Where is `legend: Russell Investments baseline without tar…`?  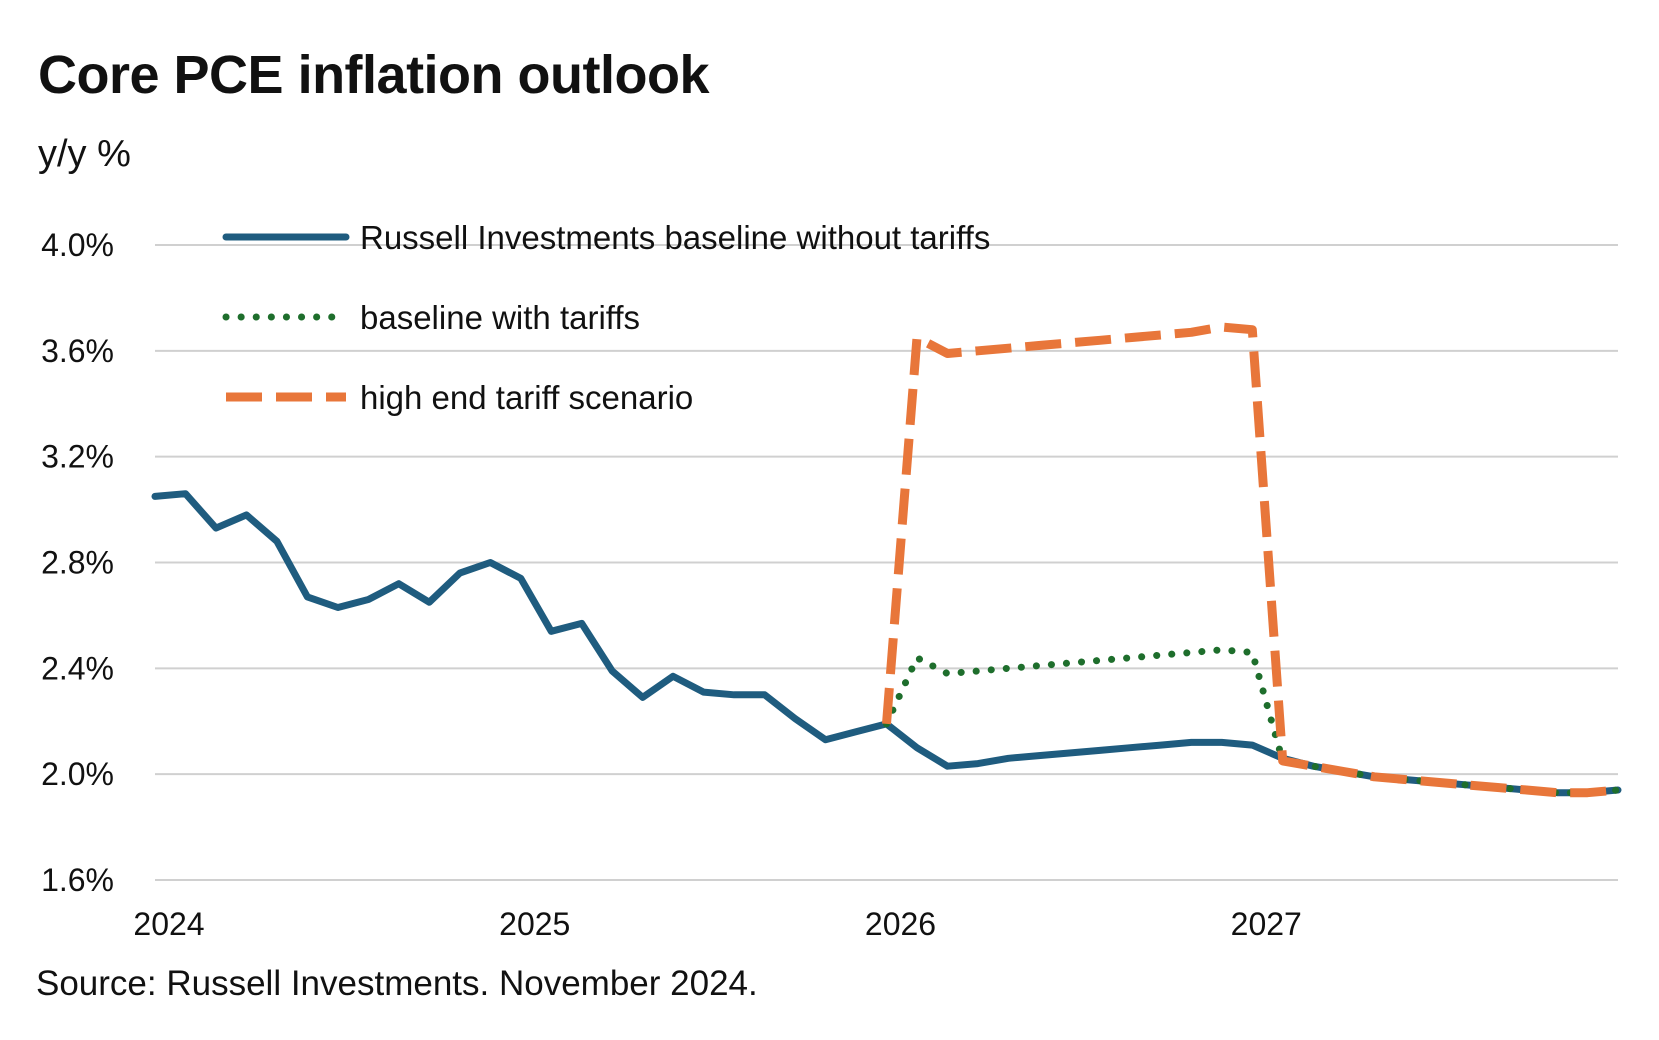
legend: Russell Investments baseline without tar… is located at coordinates (606, 317).